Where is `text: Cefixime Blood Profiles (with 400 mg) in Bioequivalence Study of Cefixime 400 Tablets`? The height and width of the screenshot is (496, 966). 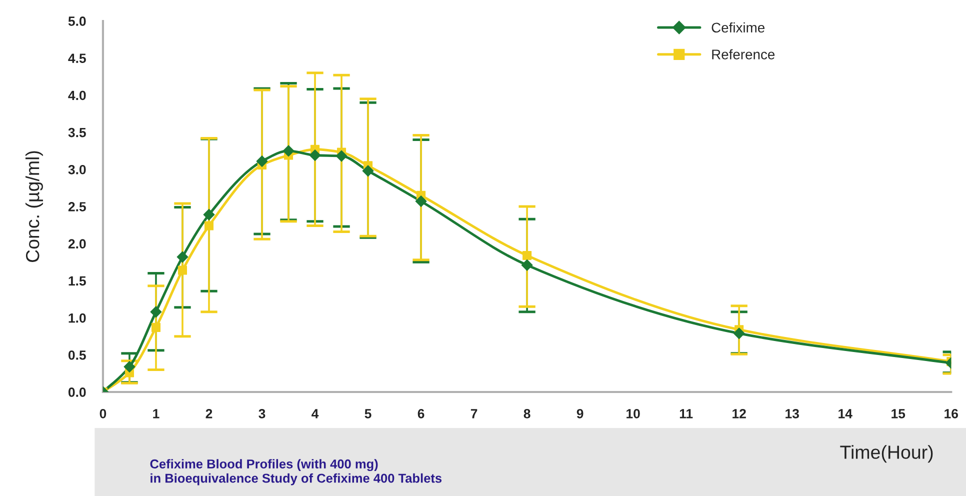
text: Cefixime Blood Profiles (with 400 mg) in Bioequivalence Study of Cefixime 400 Tablets is located at coordinates (296, 472).